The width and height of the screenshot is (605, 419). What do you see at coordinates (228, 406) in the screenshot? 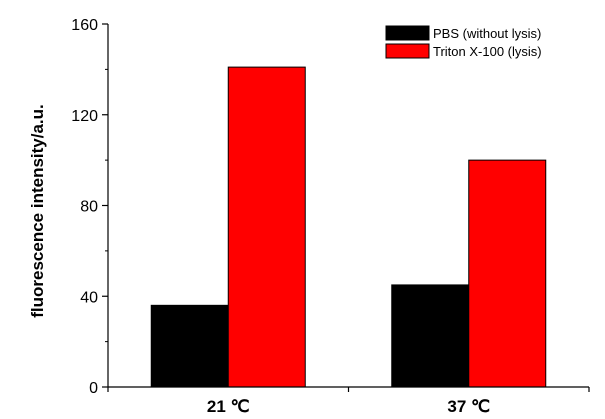
I see `x-tick-label: 21 ℃` at bounding box center [228, 406].